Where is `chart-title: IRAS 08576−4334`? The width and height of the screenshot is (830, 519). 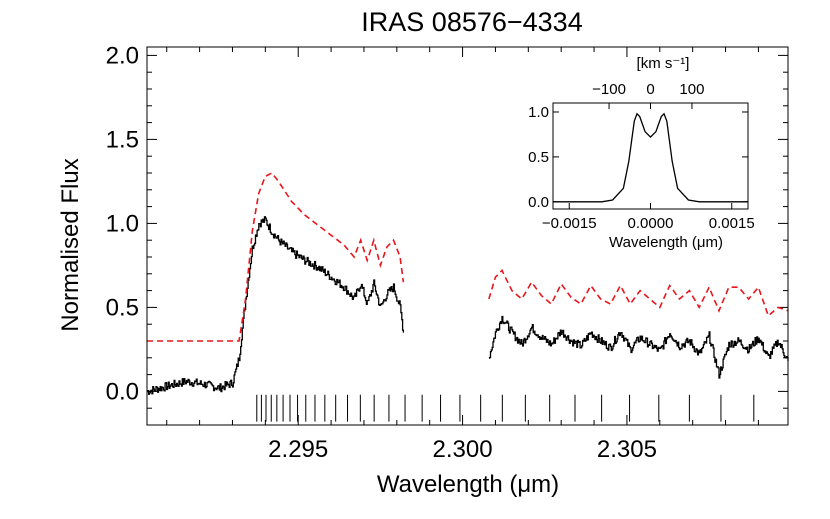 chart-title: IRAS 08576−4334 is located at coordinates (471, 22).